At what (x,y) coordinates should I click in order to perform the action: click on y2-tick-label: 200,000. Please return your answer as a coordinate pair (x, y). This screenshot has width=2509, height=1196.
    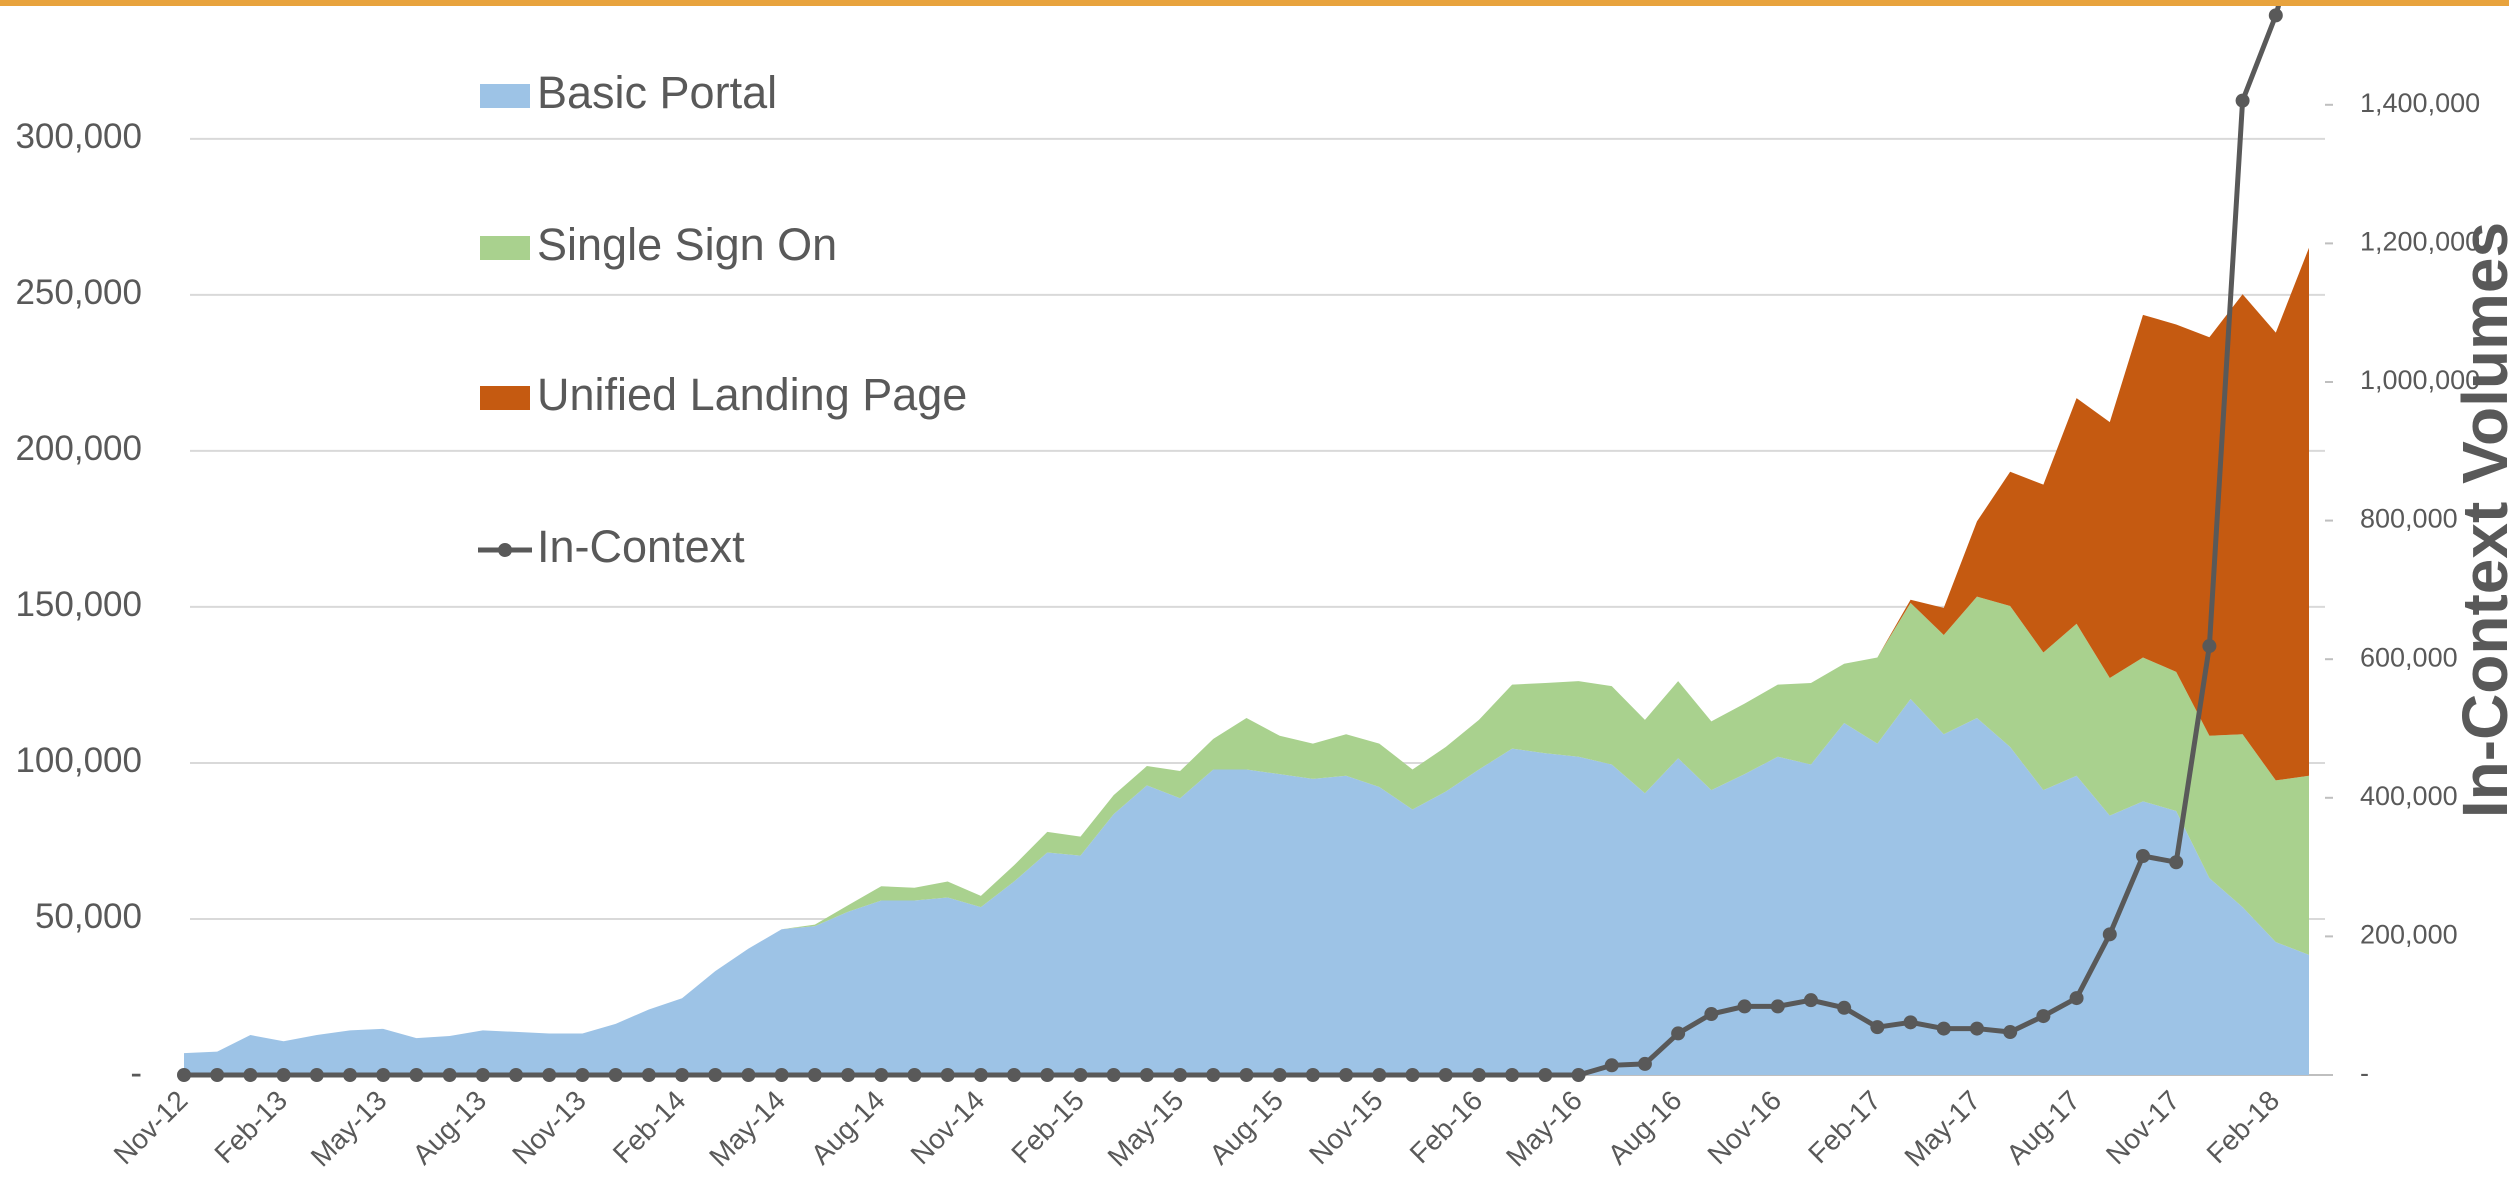
    Looking at the image, I should click on (2409, 935).